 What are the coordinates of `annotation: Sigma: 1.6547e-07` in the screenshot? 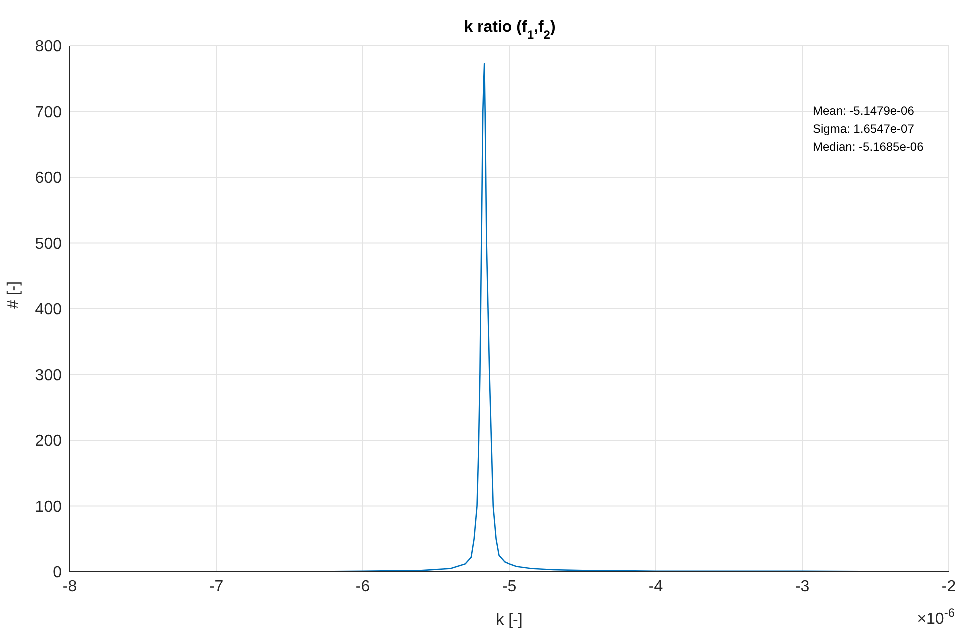 It's located at (864, 129).